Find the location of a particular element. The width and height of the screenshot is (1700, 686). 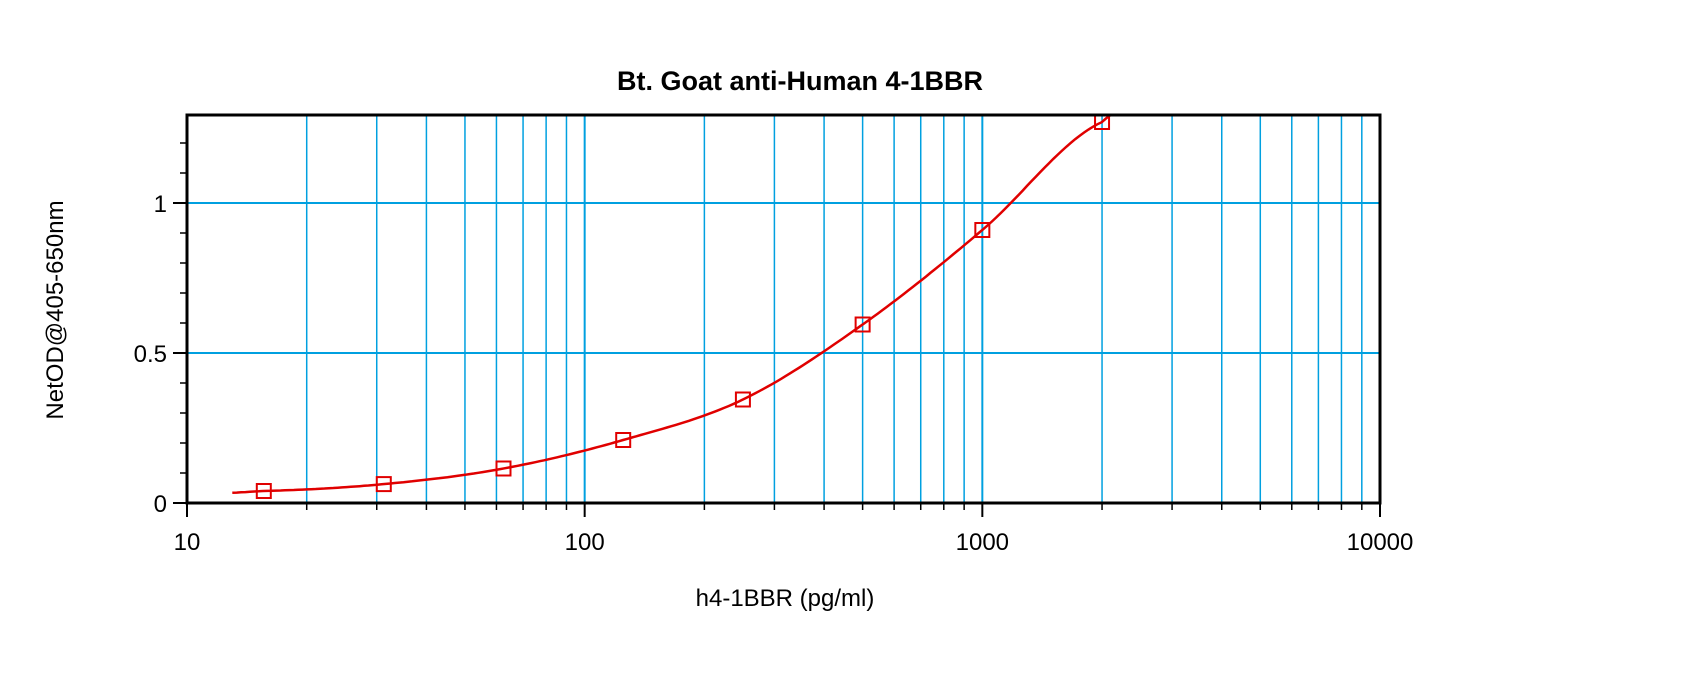

y-tick-label: 0 is located at coordinates (160, 504).